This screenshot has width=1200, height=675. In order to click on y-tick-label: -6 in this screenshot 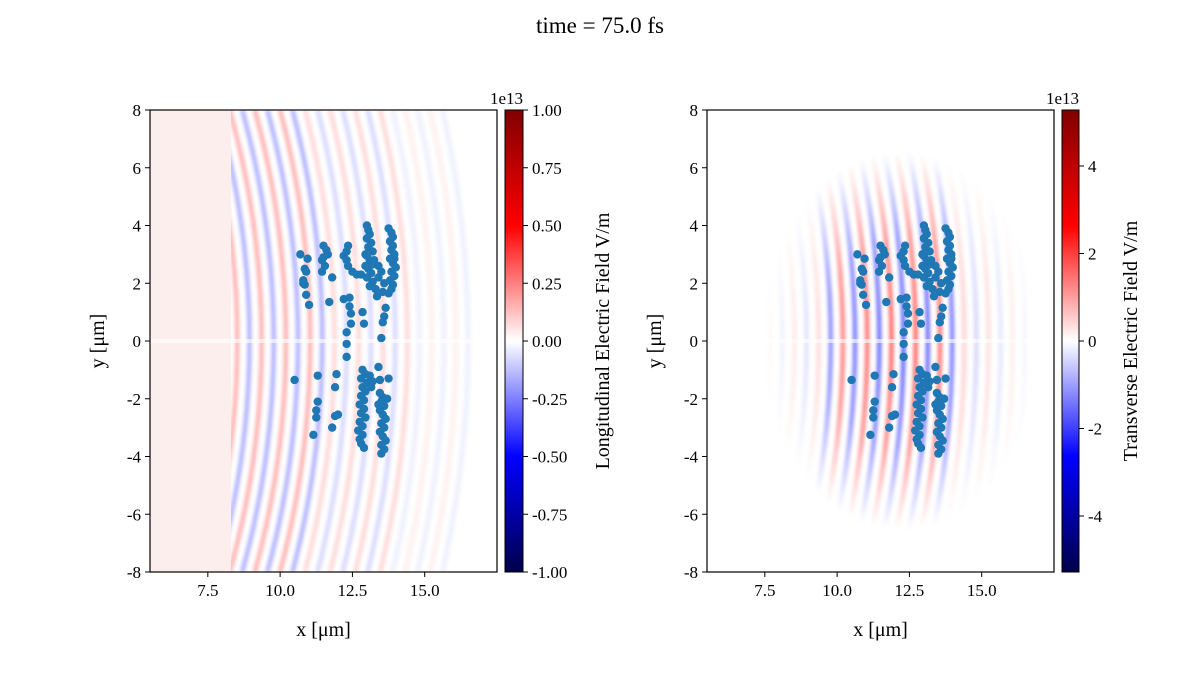, I will do `click(134, 514)`.